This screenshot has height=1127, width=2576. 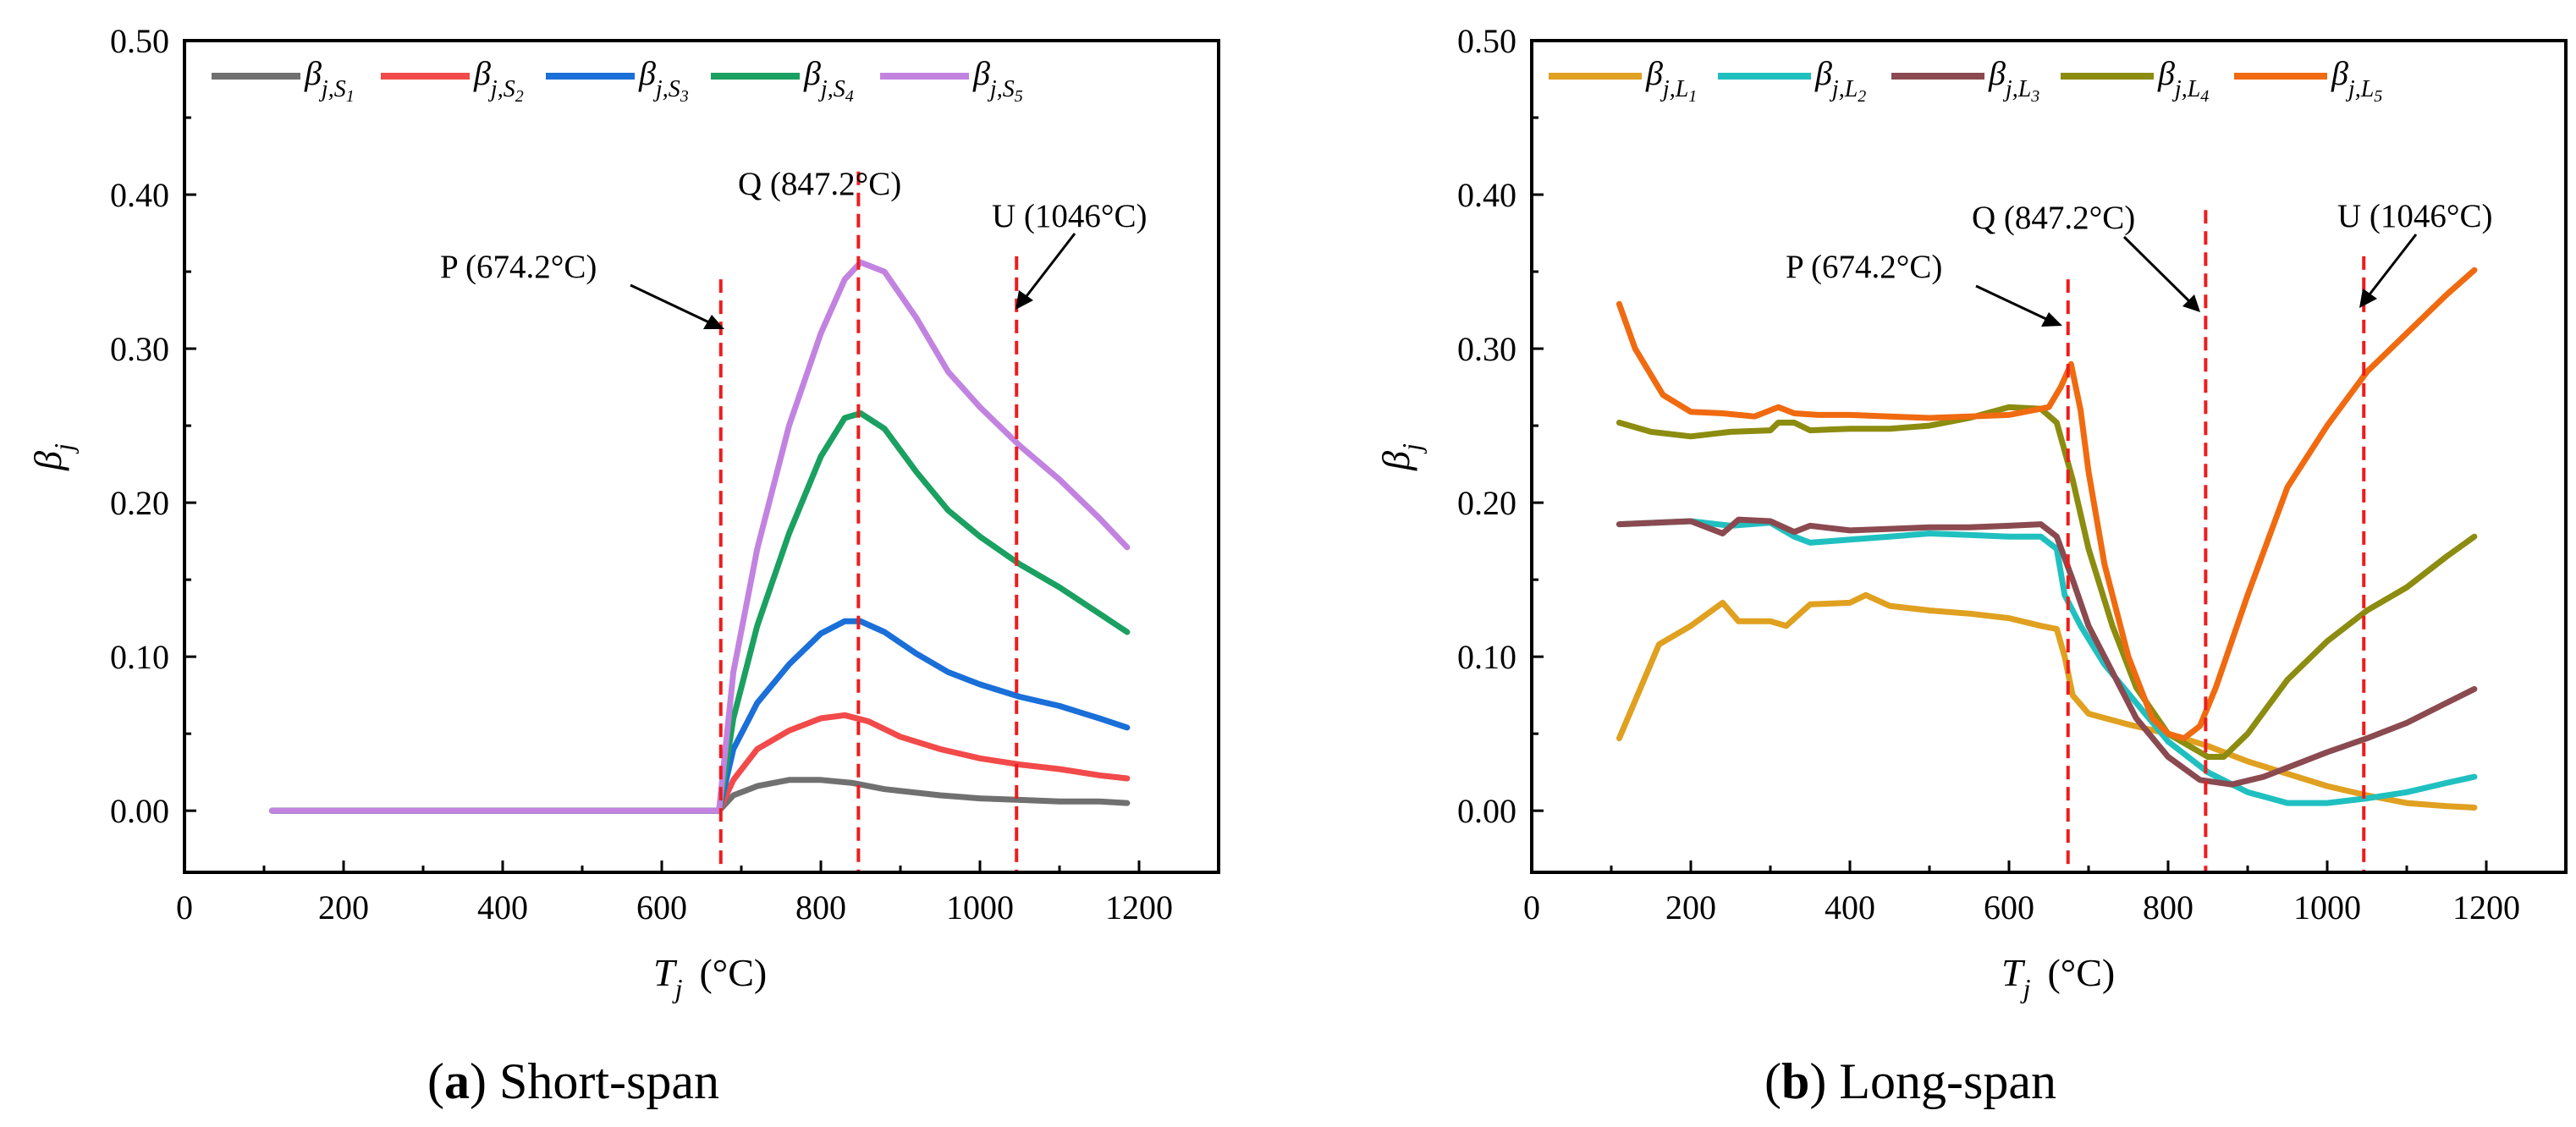 I want to click on legend-main-a-1: β, so click(x=313, y=73).